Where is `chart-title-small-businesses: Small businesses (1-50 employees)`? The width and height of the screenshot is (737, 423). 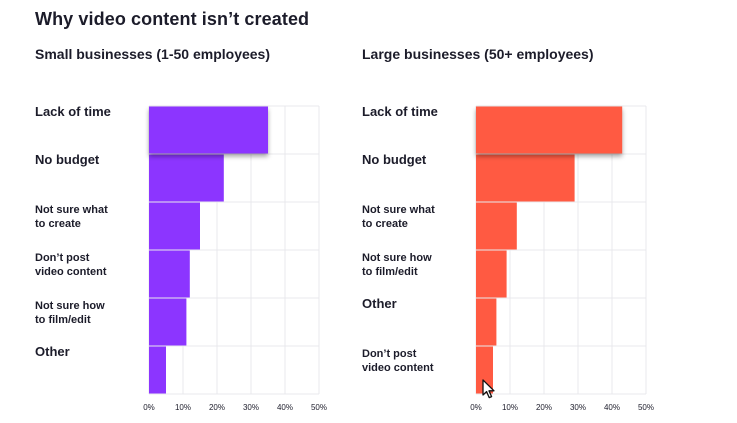
chart-title-small-businesses: Small businesses (1-50 employees) is located at coordinates (152, 54).